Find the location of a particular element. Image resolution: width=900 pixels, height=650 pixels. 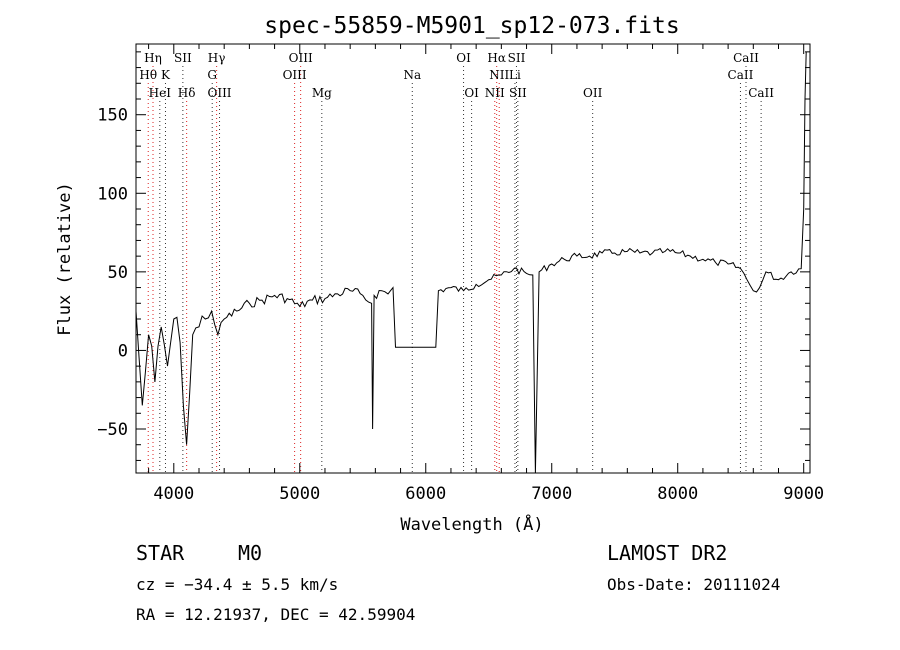

y-tick-label: 0 is located at coordinates (123, 351).